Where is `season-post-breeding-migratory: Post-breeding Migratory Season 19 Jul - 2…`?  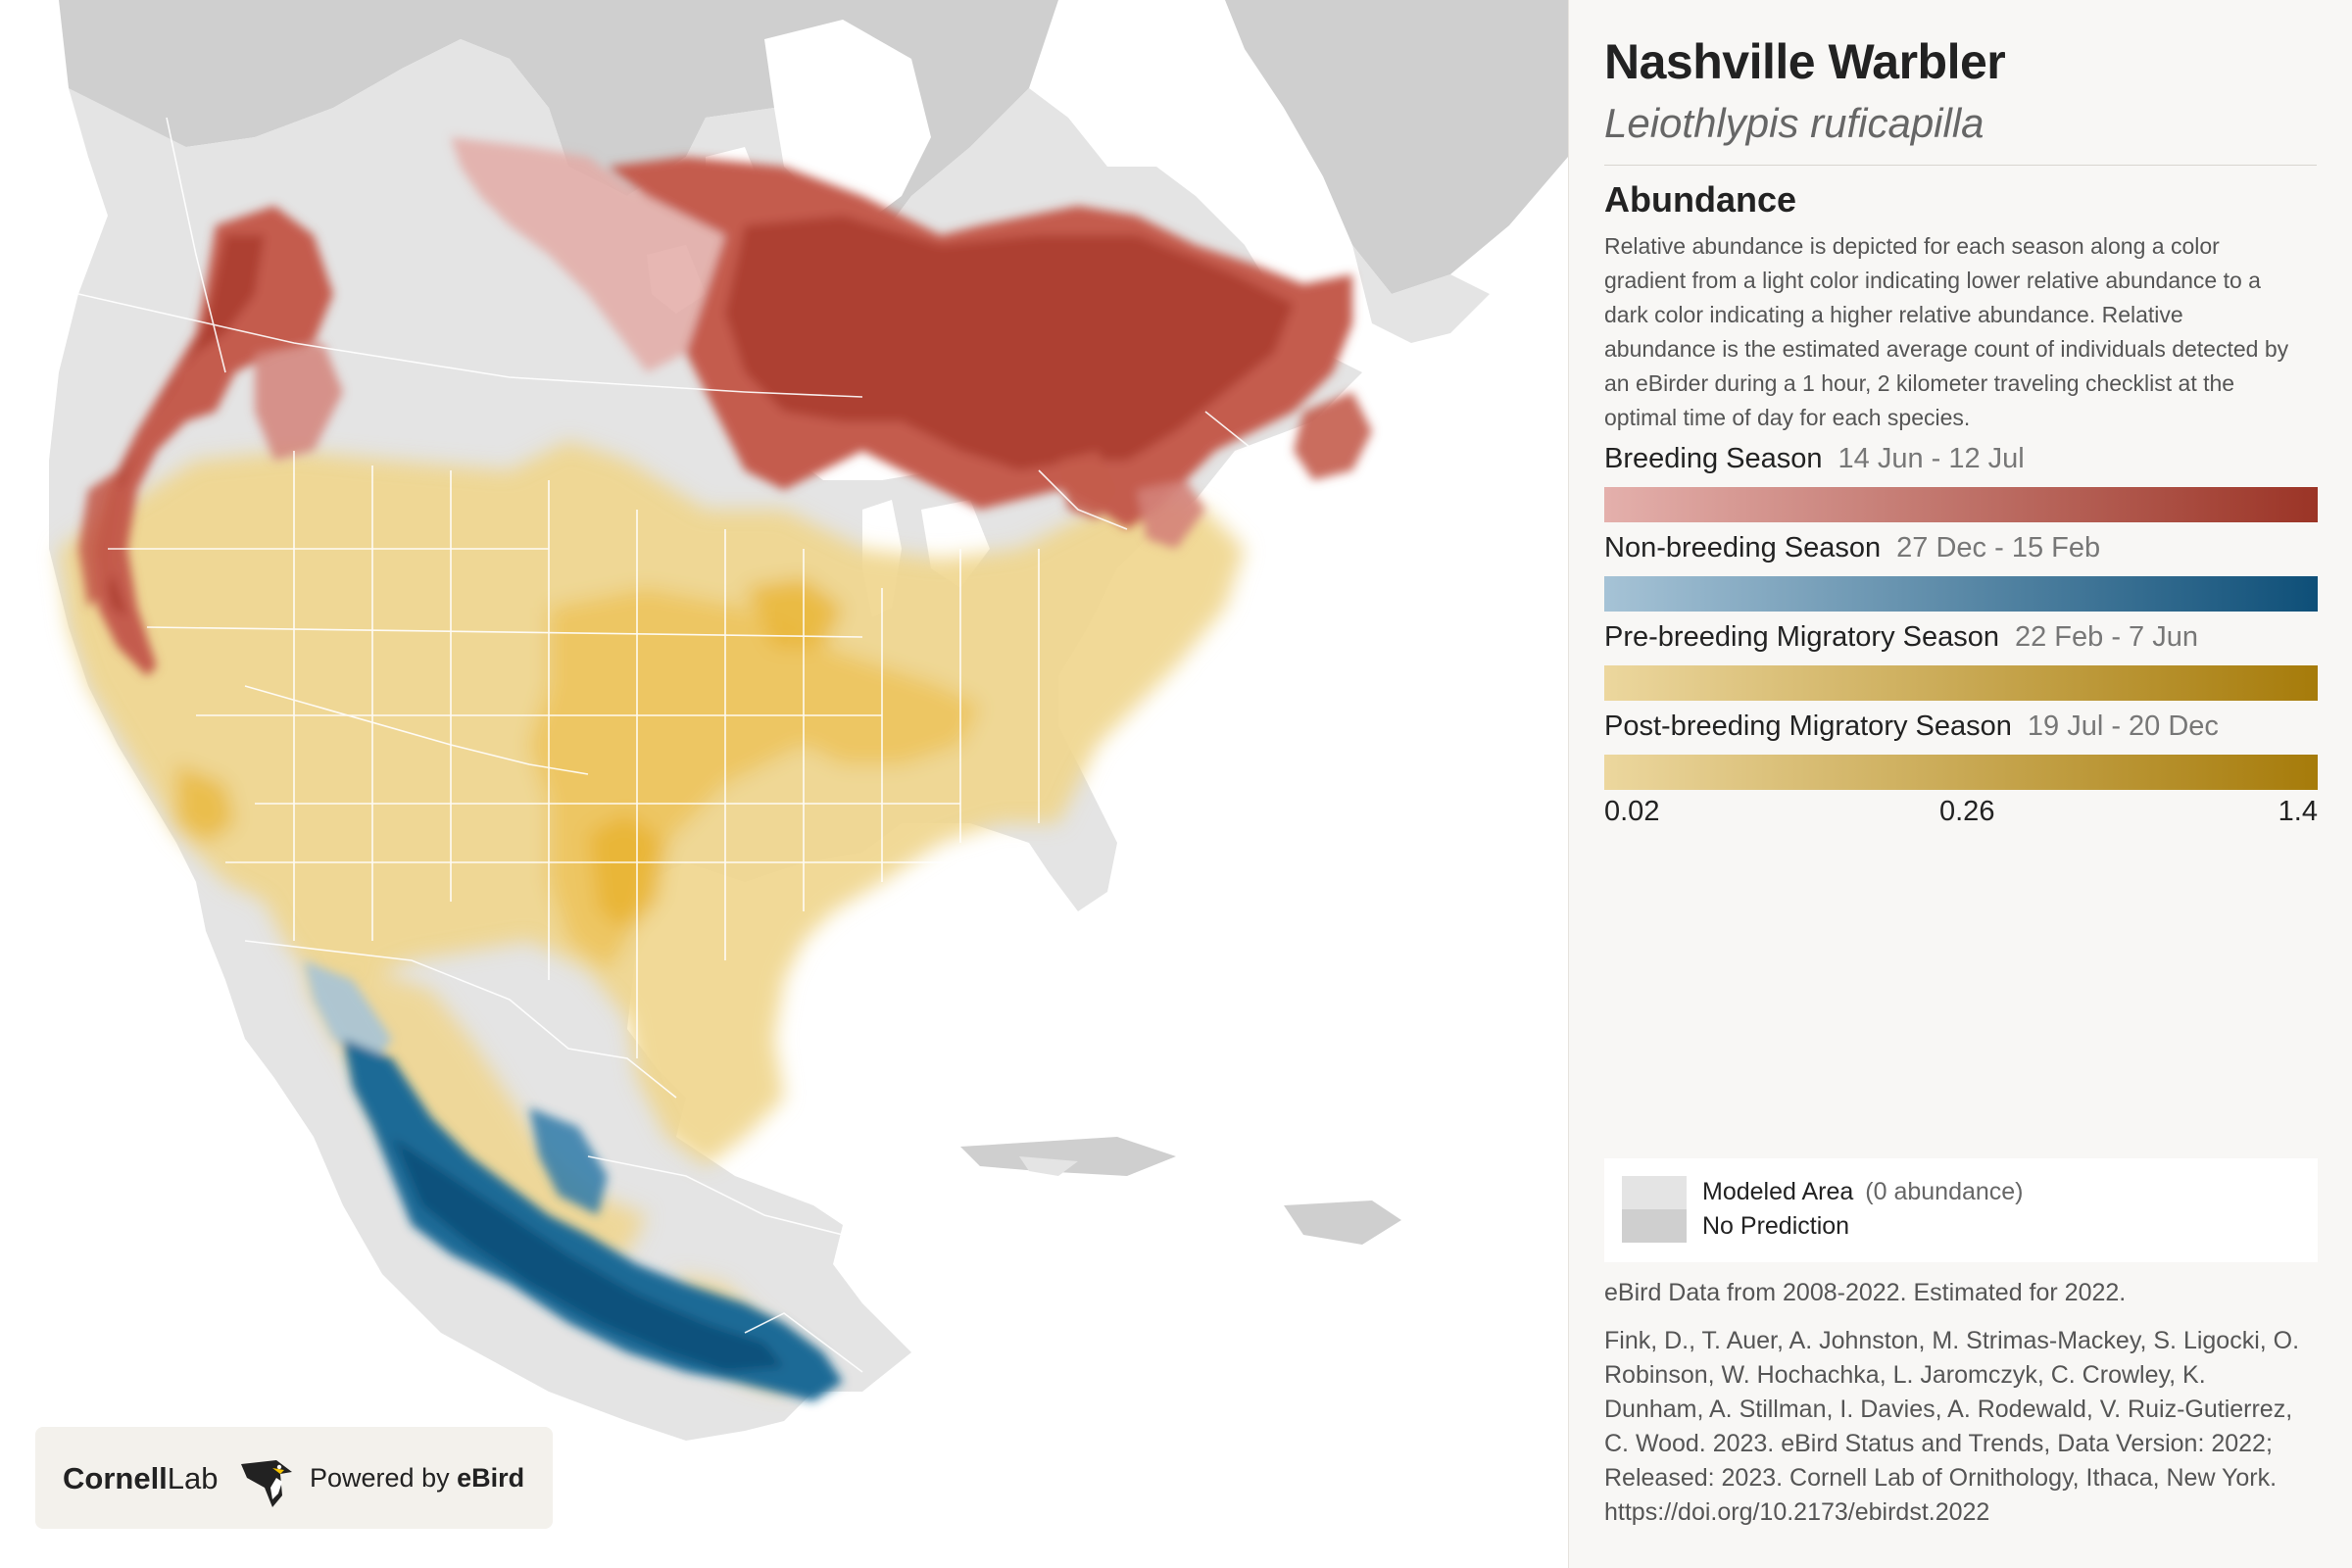 season-post-breeding-migratory: Post-breeding Migratory Season 19 Jul - 2… is located at coordinates (1961, 750).